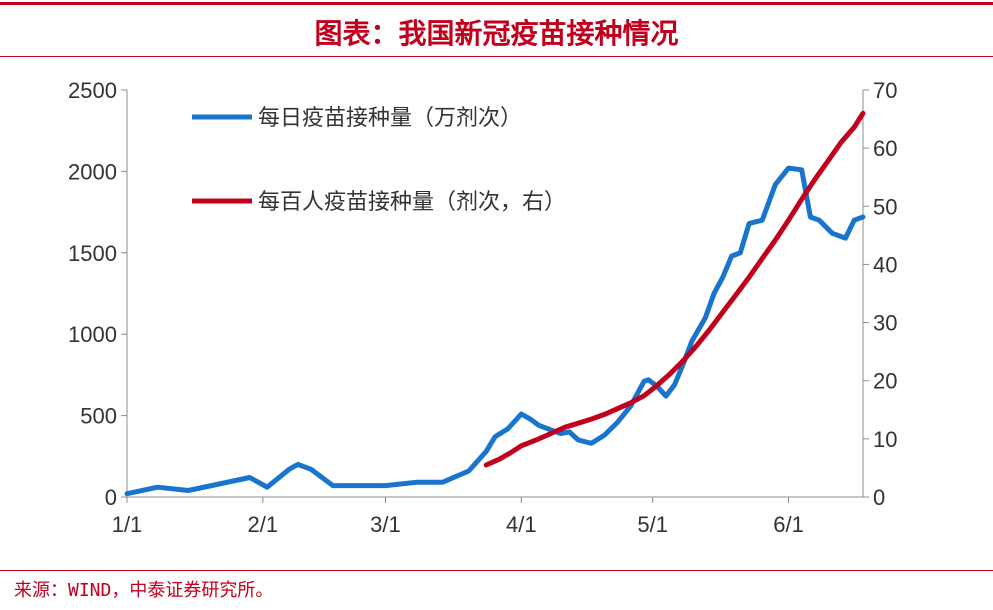  I want to click on x-tick-label: 6/1, so click(788, 524).